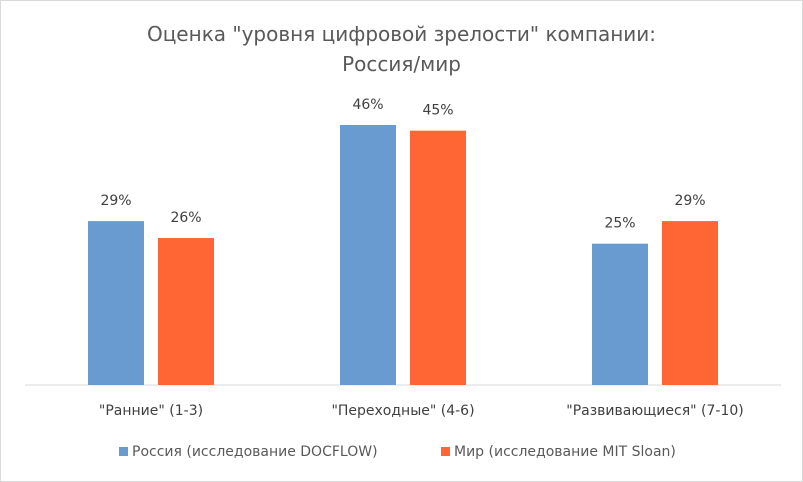  I want to click on value-label: 26%, so click(185, 218).